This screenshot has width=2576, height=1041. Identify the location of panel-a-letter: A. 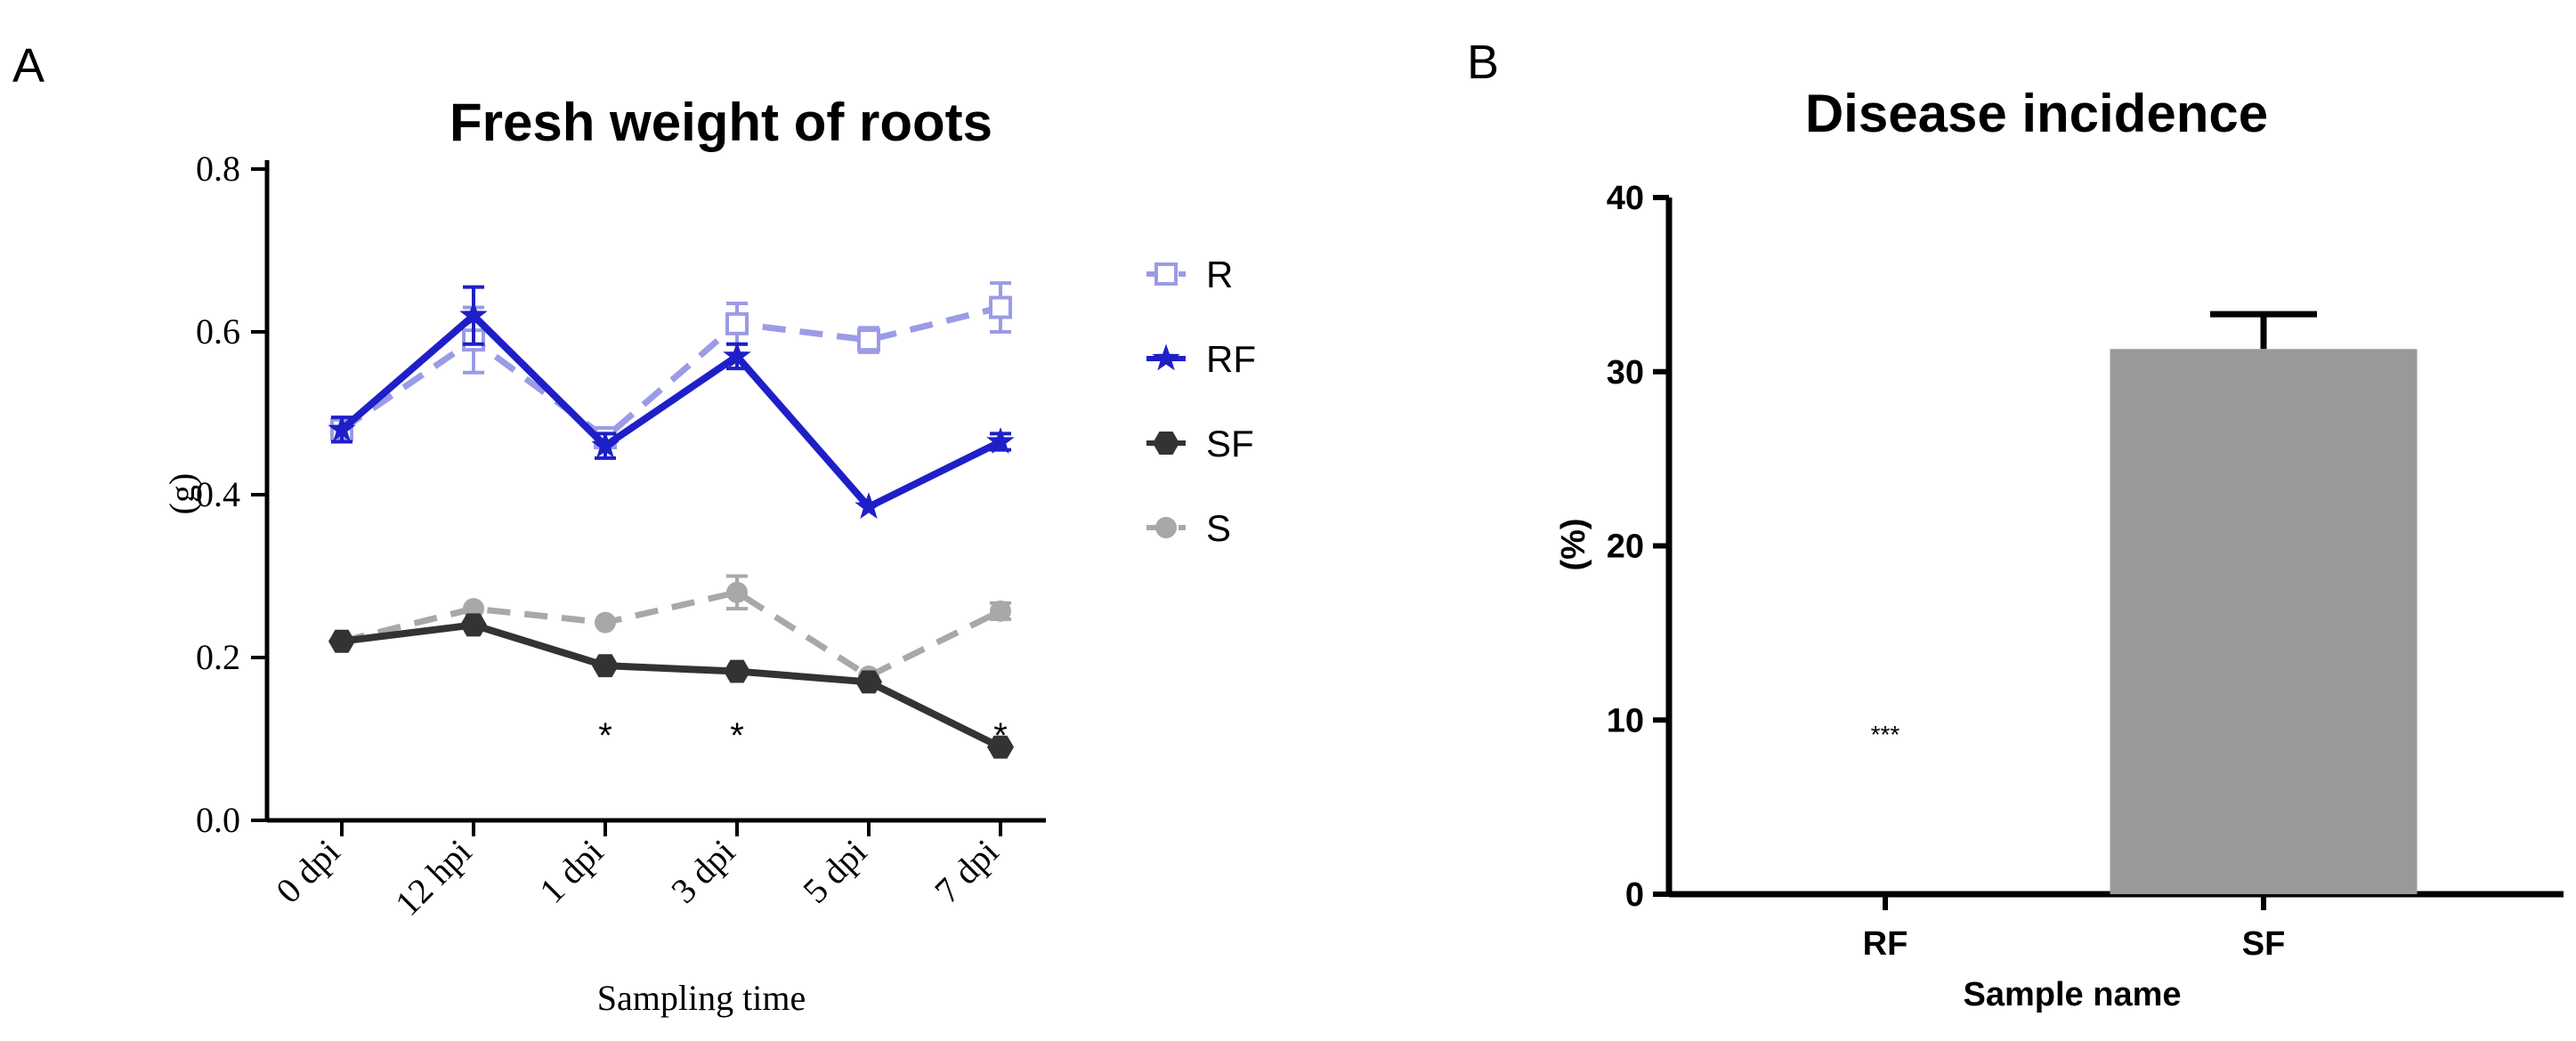
(29, 66).